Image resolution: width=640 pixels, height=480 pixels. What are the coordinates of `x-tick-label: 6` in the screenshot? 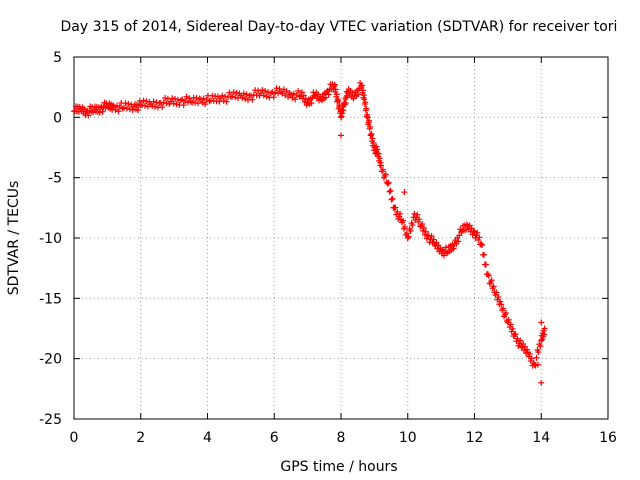 It's located at (274, 438).